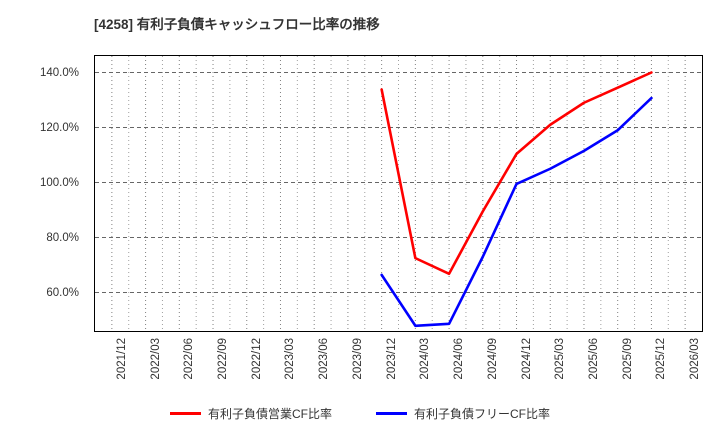 The width and height of the screenshot is (720, 440). Describe the element at coordinates (425, 359) in the screenshot. I see `x-tick-label: 2024/03` at that location.